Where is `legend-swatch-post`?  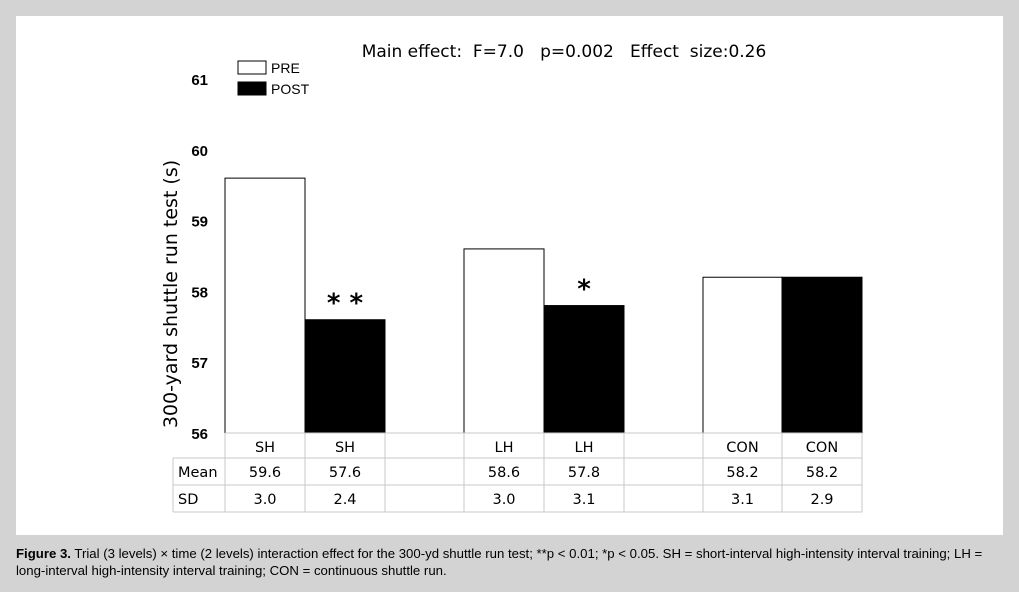
legend-swatch-post is located at coordinates (252, 88).